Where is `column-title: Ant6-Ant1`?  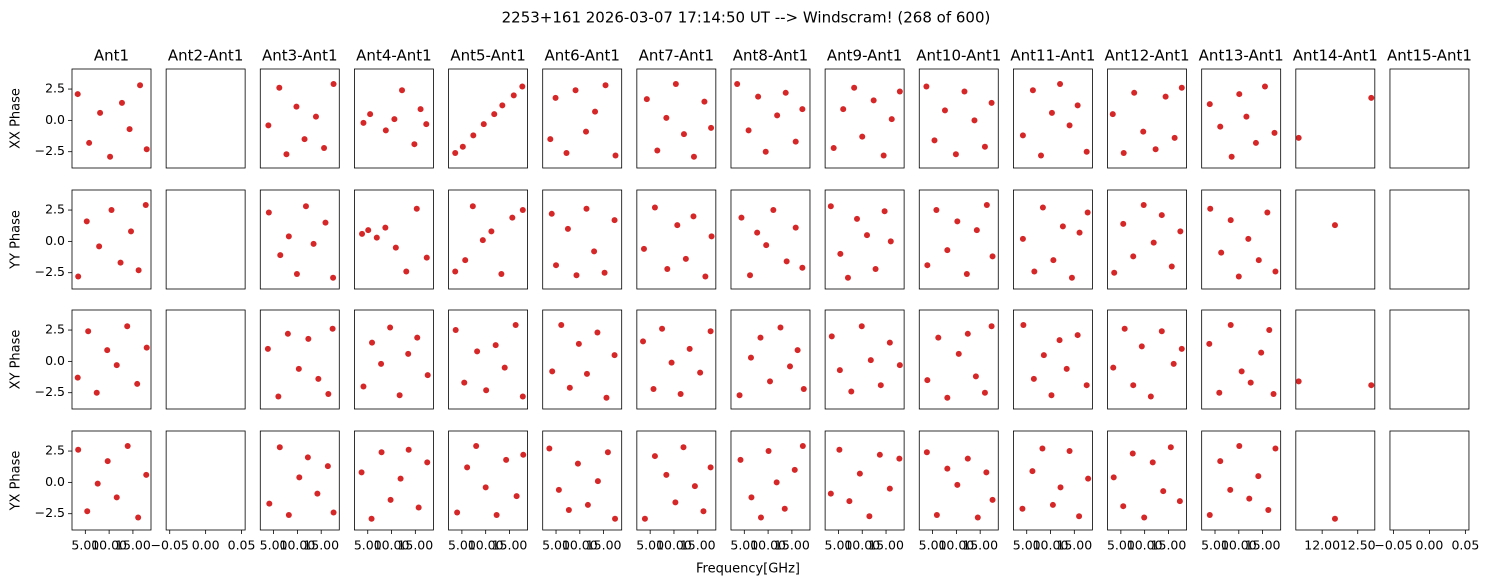 column-title: Ant6-Ant1 is located at coordinates (581, 56).